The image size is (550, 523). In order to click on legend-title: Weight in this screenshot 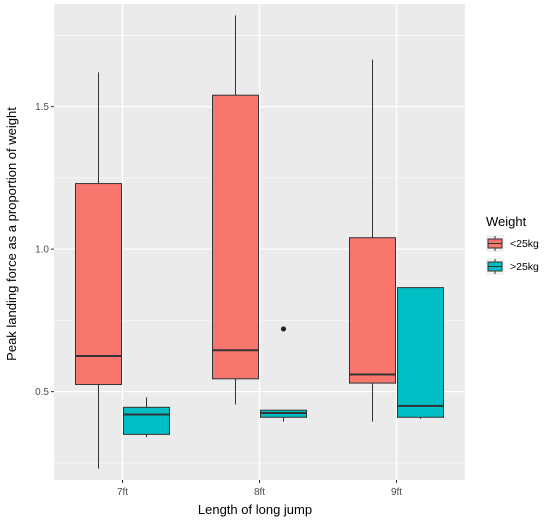, I will do `click(506, 221)`.